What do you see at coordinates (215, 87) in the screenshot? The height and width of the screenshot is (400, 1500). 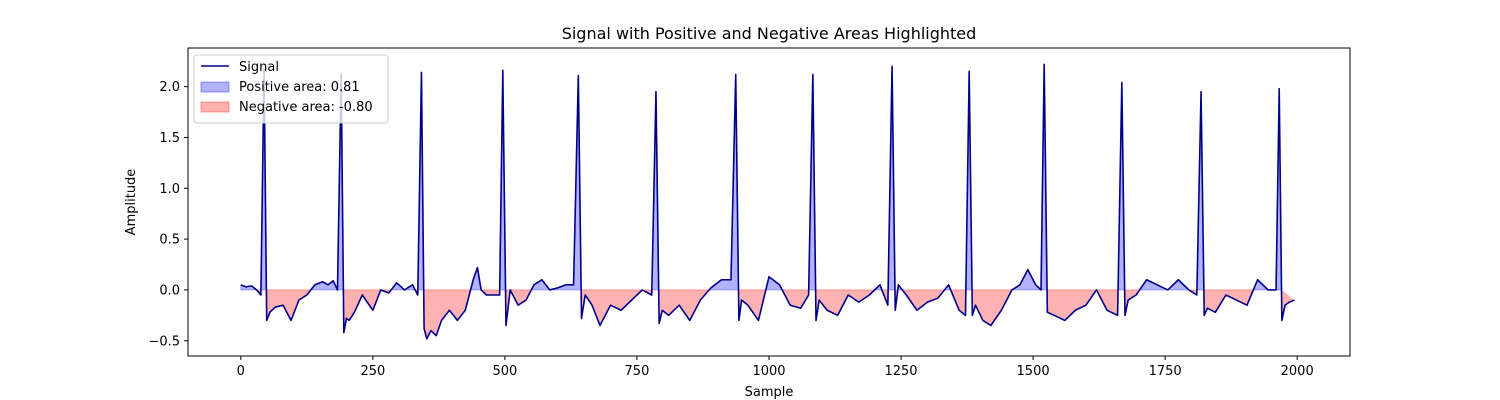 I see `legend-swatch-positive` at bounding box center [215, 87].